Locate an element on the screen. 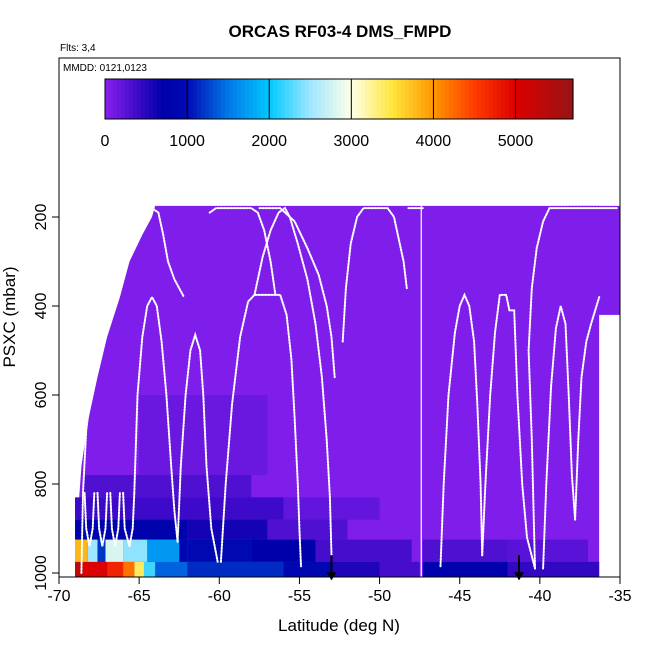 This screenshot has height=650, width=650. colorbar-tick-label: 1000 is located at coordinates (187, 141).